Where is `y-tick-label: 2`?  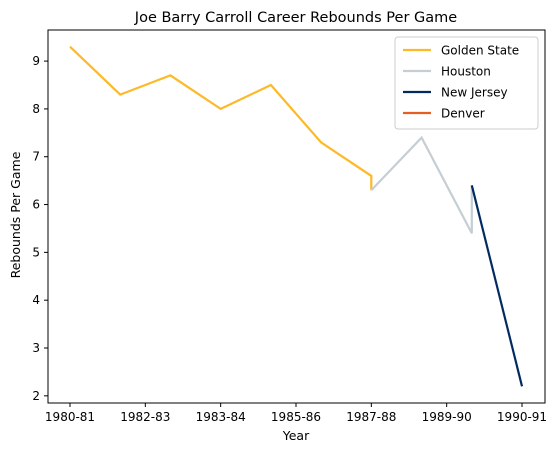
y-tick-label: 2 is located at coordinates (36, 396).